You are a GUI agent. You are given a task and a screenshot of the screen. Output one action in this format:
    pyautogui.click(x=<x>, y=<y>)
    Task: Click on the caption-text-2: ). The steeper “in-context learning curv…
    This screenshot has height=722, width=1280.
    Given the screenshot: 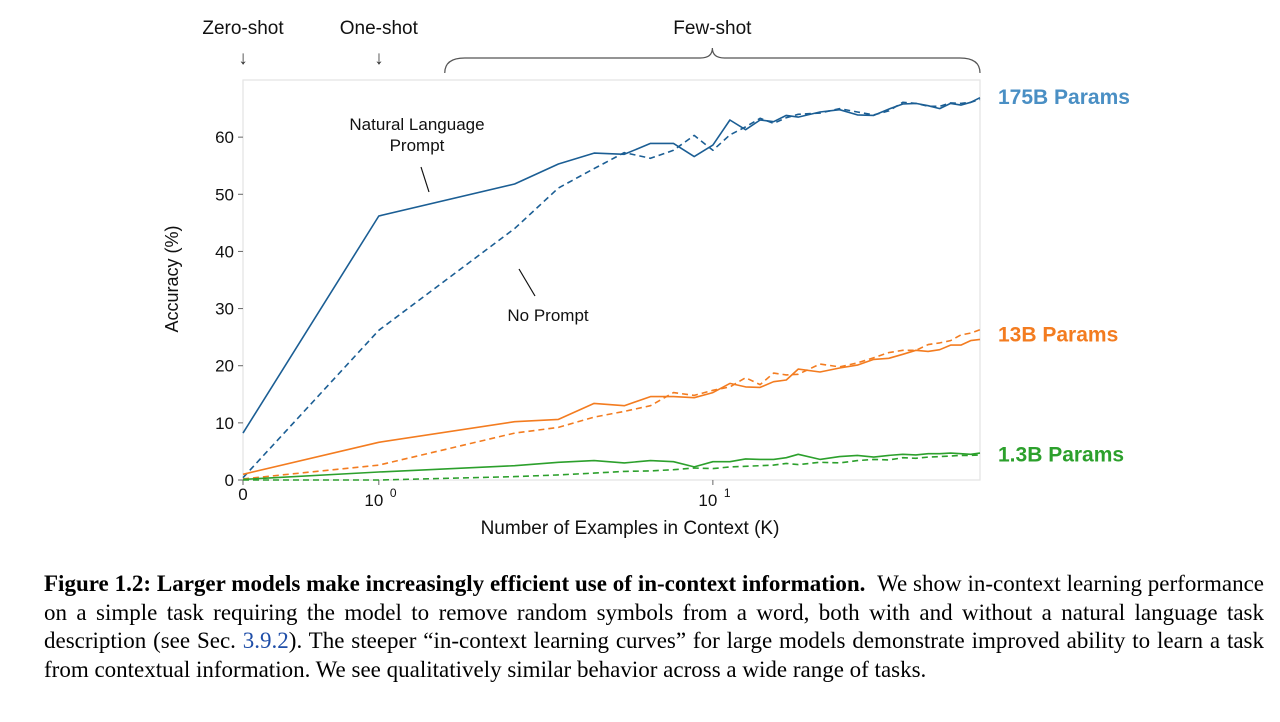 What is the action you would take?
    pyautogui.click(x=654, y=655)
    